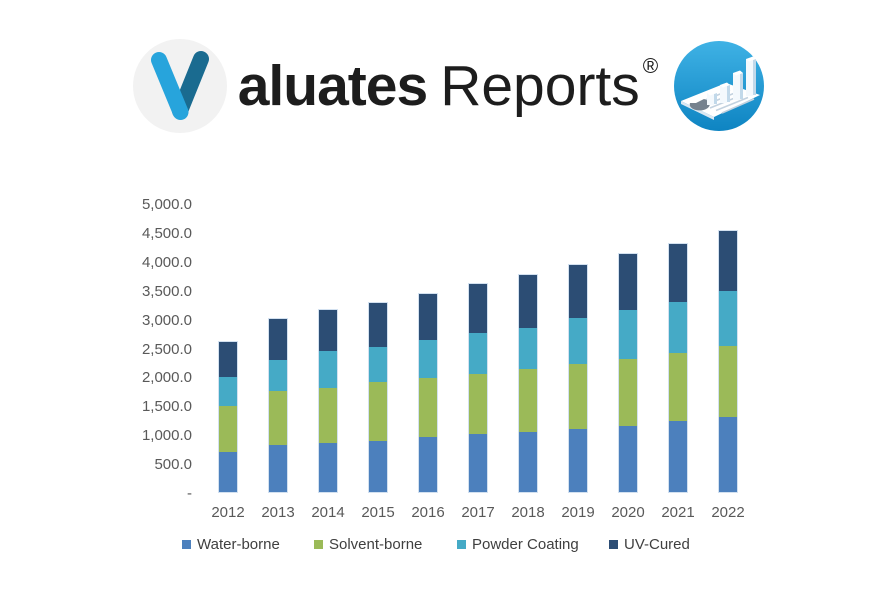 This screenshot has width=896, height=600. Describe the element at coordinates (650, 66) in the screenshot. I see `registered-trademark-icon: ®` at that location.